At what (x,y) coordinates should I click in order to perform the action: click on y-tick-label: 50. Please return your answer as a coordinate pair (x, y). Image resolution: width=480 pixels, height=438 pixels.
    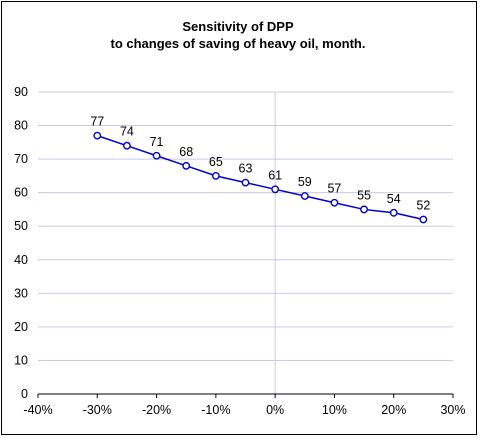
    Looking at the image, I should click on (21, 226).